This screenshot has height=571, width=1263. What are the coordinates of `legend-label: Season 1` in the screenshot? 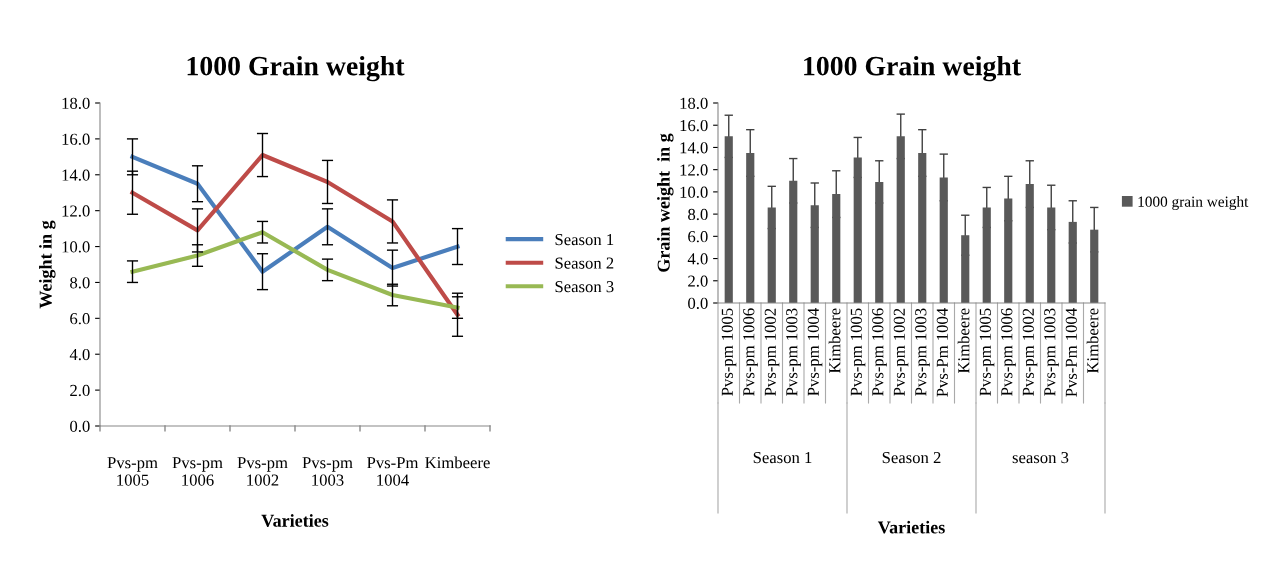 It's located at (584, 239).